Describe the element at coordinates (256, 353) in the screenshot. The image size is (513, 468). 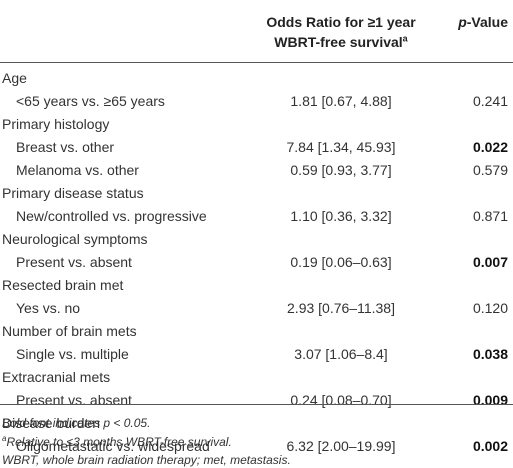
I see `table-row: Single vs. multiple 3.07 [1.06–8.4] 0.038` at that location.